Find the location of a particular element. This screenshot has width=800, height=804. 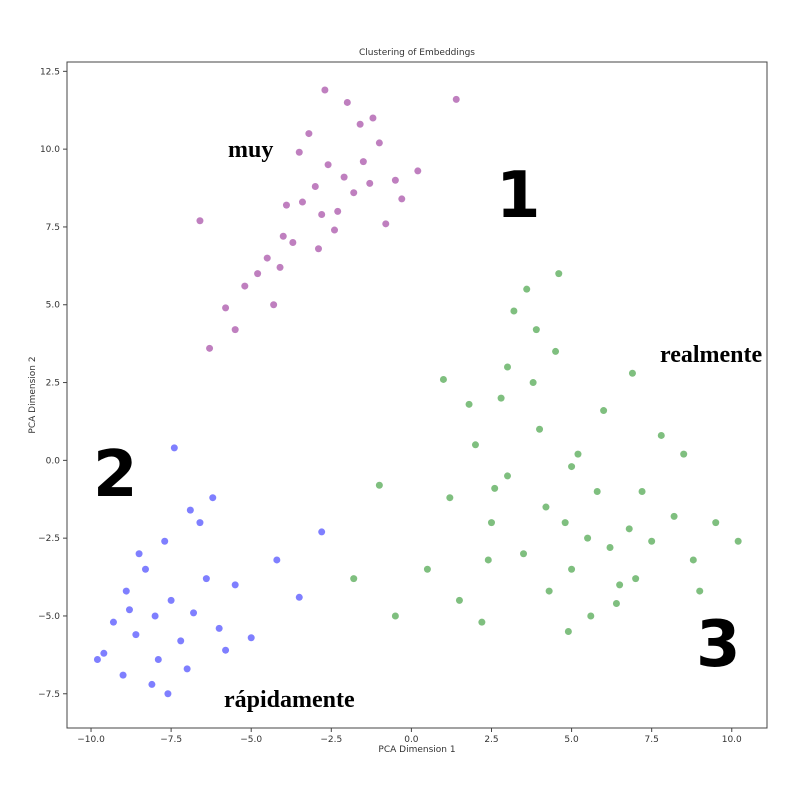

chart-title: Clustering of Embeddings is located at coordinates (417, 53).